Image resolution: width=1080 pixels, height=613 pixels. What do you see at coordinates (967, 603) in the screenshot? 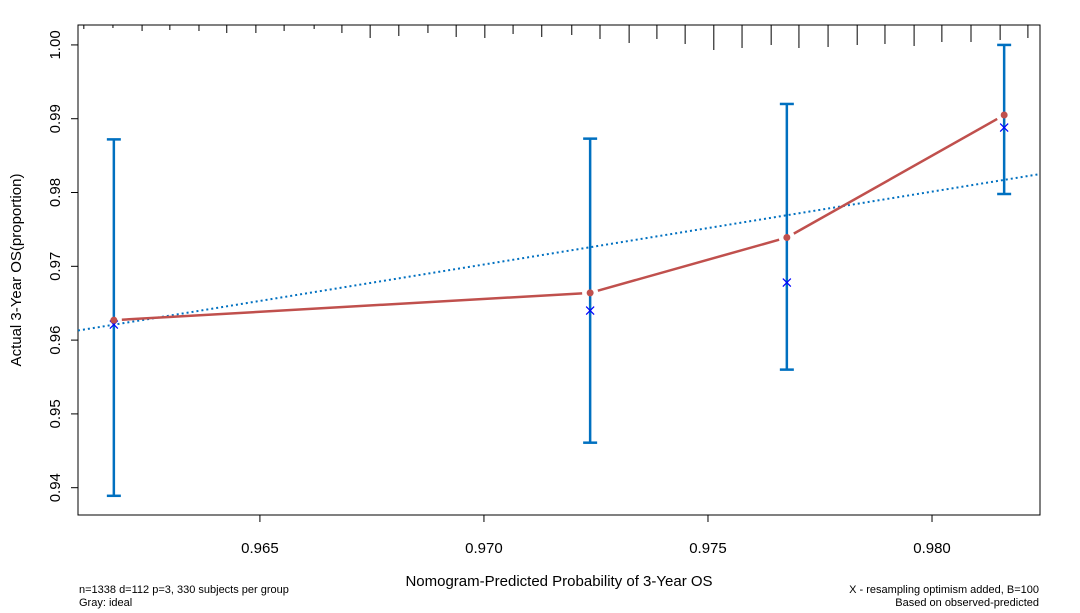
I see `note-right-2: Based on observed-predicted` at bounding box center [967, 603].